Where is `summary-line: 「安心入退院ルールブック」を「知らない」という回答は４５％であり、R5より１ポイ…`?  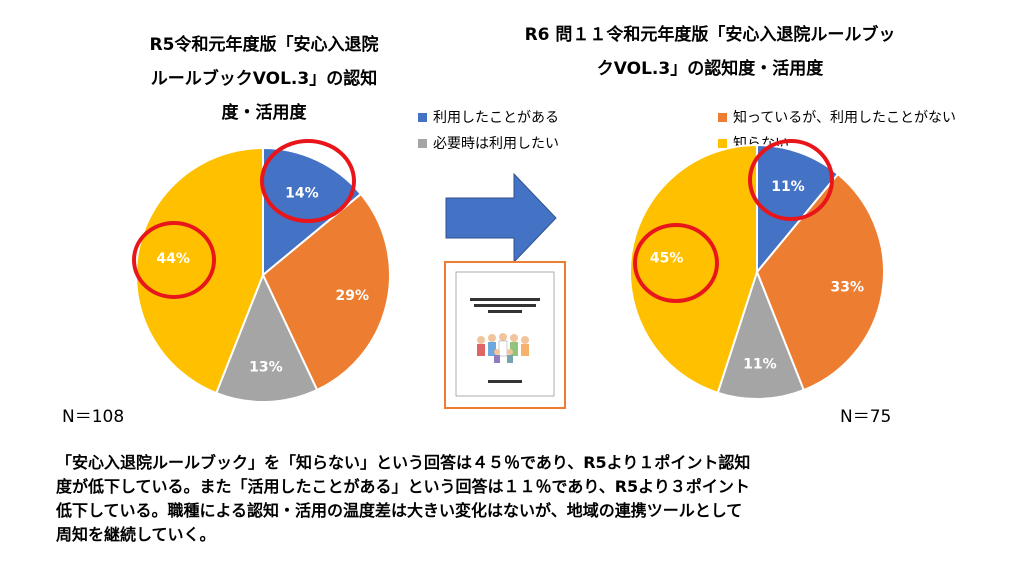 summary-line: 「安心入退院ルールブック」を「知らない」という回答は４５％であり、R5より１ポイ… is located at coordinates (403, 462).